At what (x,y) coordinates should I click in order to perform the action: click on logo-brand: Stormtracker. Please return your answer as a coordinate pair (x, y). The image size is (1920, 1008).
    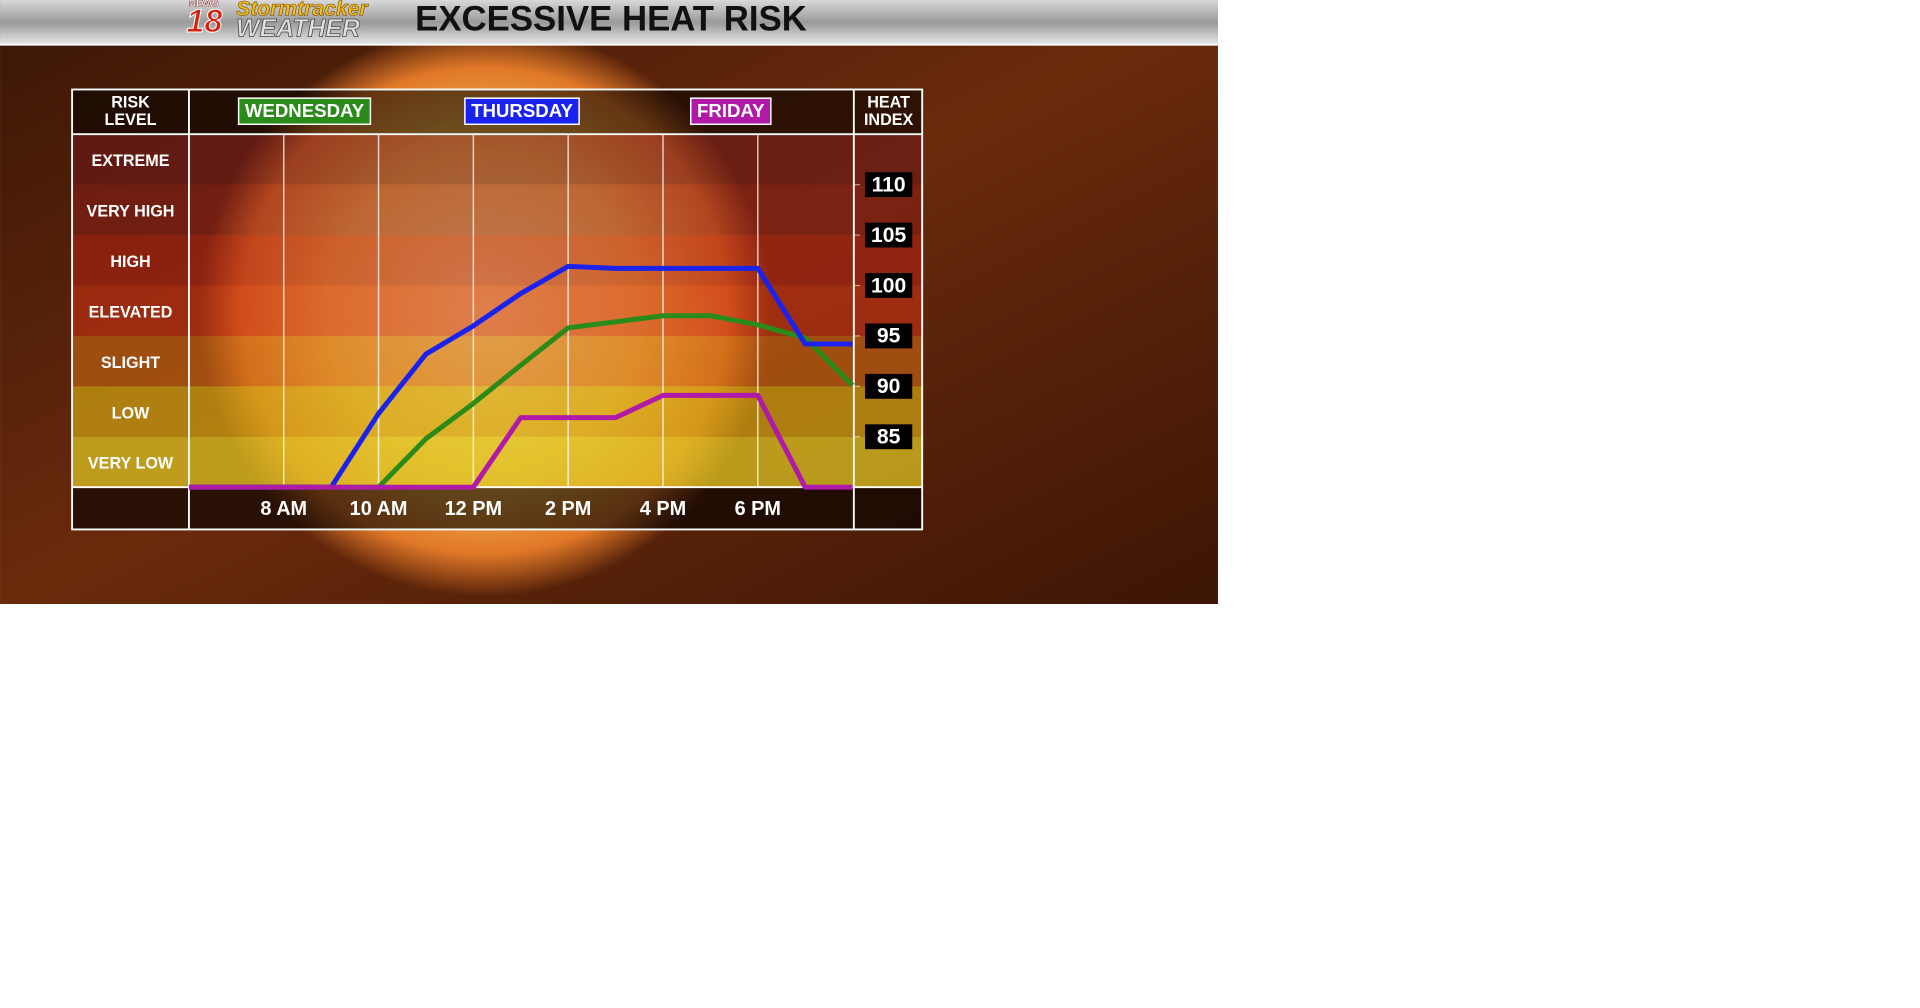
    Looking at the image, I should click on (302, 10).